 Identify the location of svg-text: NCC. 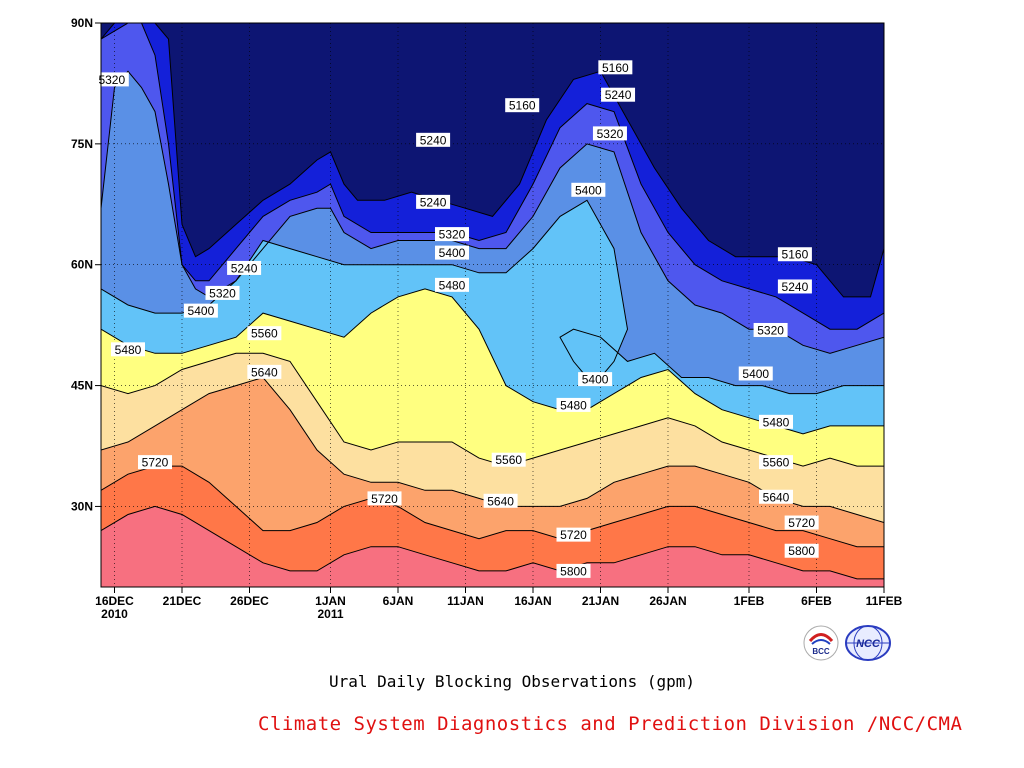
(868, 644).